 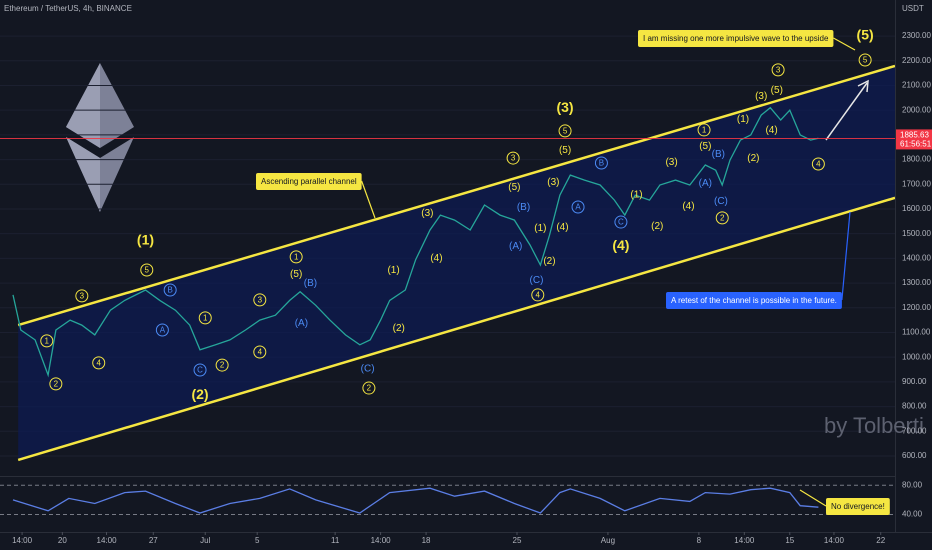 I want to click on y-tick-label: 1400.00, so click(x=916, y=257).